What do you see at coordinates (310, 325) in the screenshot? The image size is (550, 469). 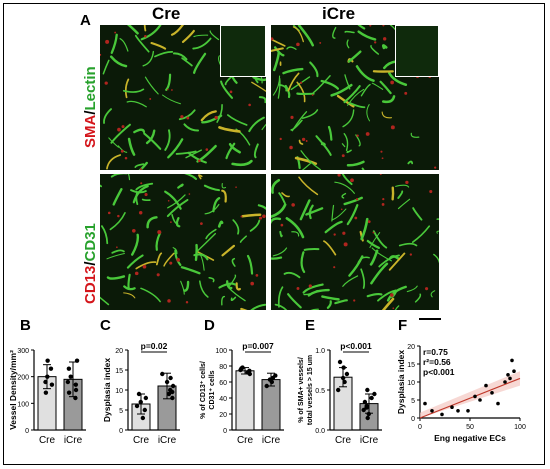 I see `panel-letter-e: E` at bounding box center [310, 325].